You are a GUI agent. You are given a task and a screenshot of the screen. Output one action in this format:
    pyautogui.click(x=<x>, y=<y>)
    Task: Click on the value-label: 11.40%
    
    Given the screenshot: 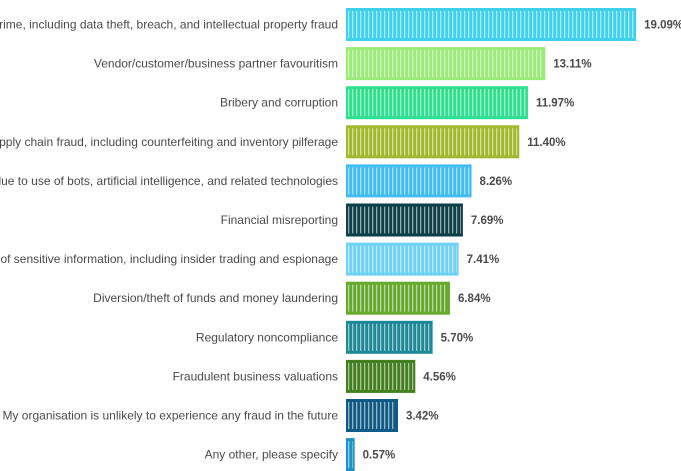 What is the action you would take?
    pyautogui.click(x=546, y=143)
    